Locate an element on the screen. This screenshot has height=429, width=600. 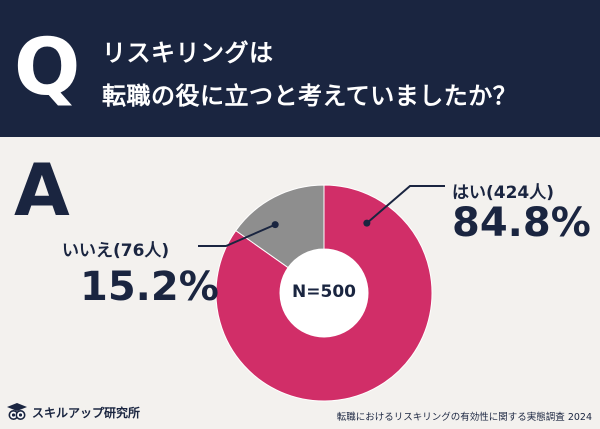
no-slice-label: いいえ(76人) is located at coordinates (116, 251).